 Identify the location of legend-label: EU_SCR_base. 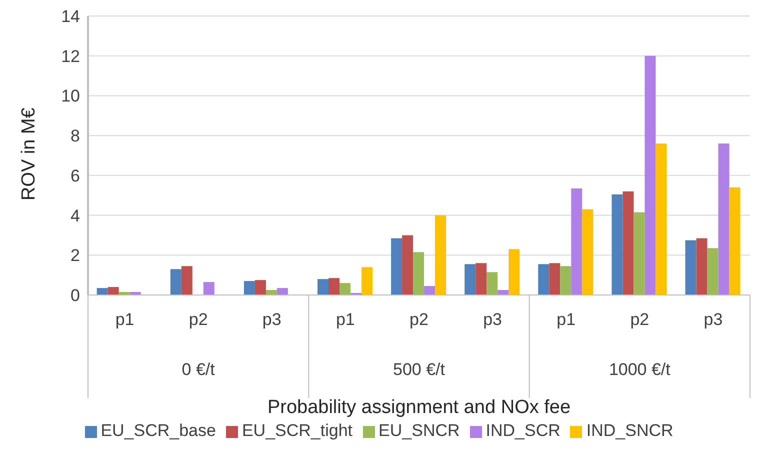
(158, 430).